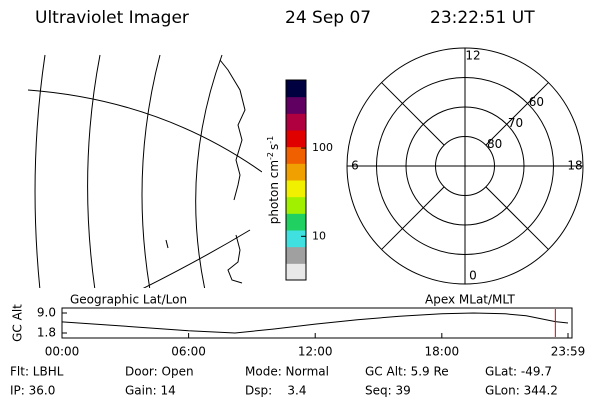  Describe the element at coordinates (159, 372) in the screenshot. I see `status-field: Door: Open` at that location.